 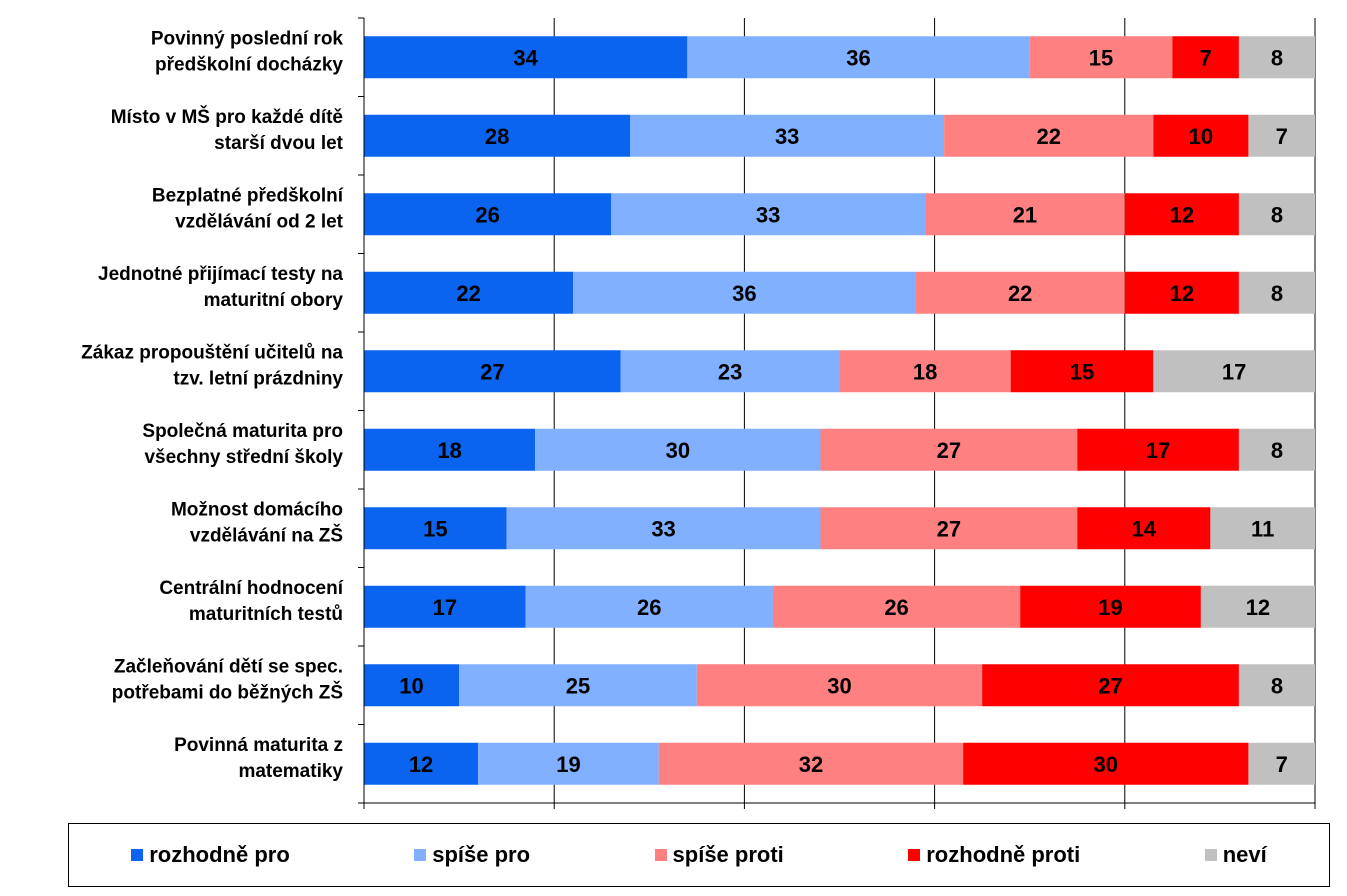 I want to click on data-label: 36, so click(x=858, y=57).